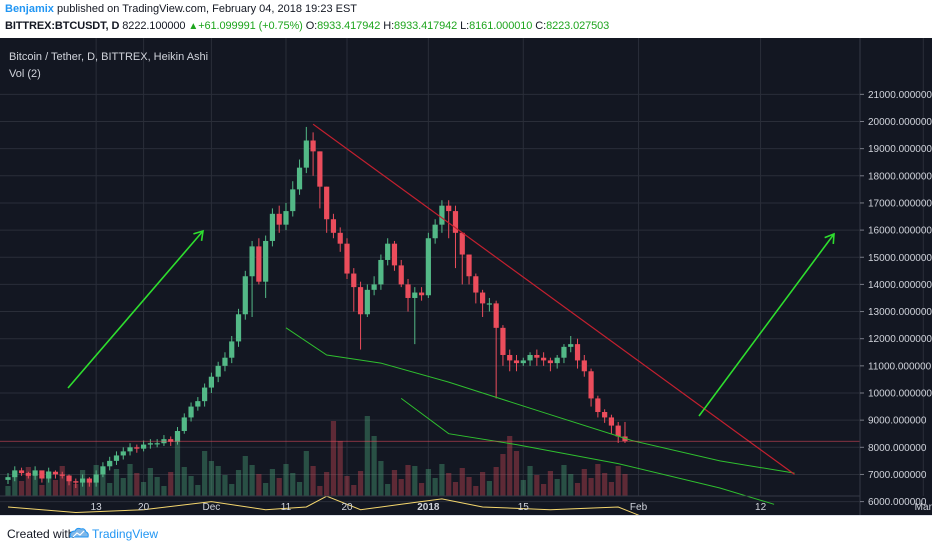 The image size is (932, 551). What do you see at coordinates (29, 9) in the screenshot?
I see `author-link: Benjamix` at bounding box center [29, 9].